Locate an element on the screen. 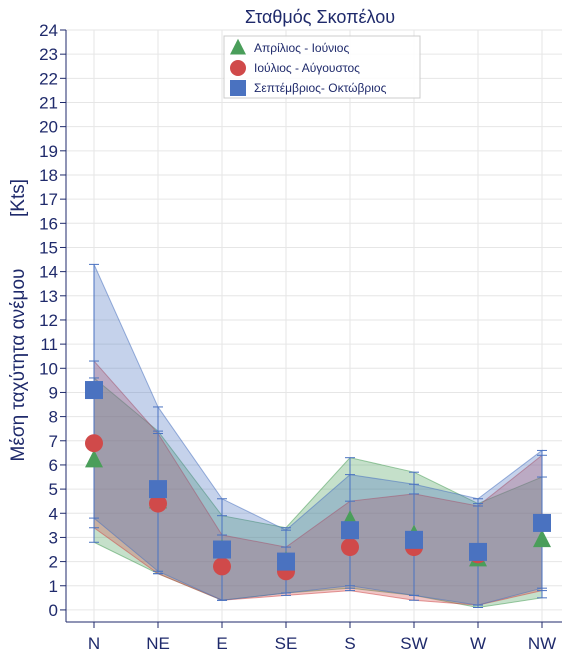 This screenshot has height=664, width=566. y-tick-label: 10 is located at coordinates (48, 368).